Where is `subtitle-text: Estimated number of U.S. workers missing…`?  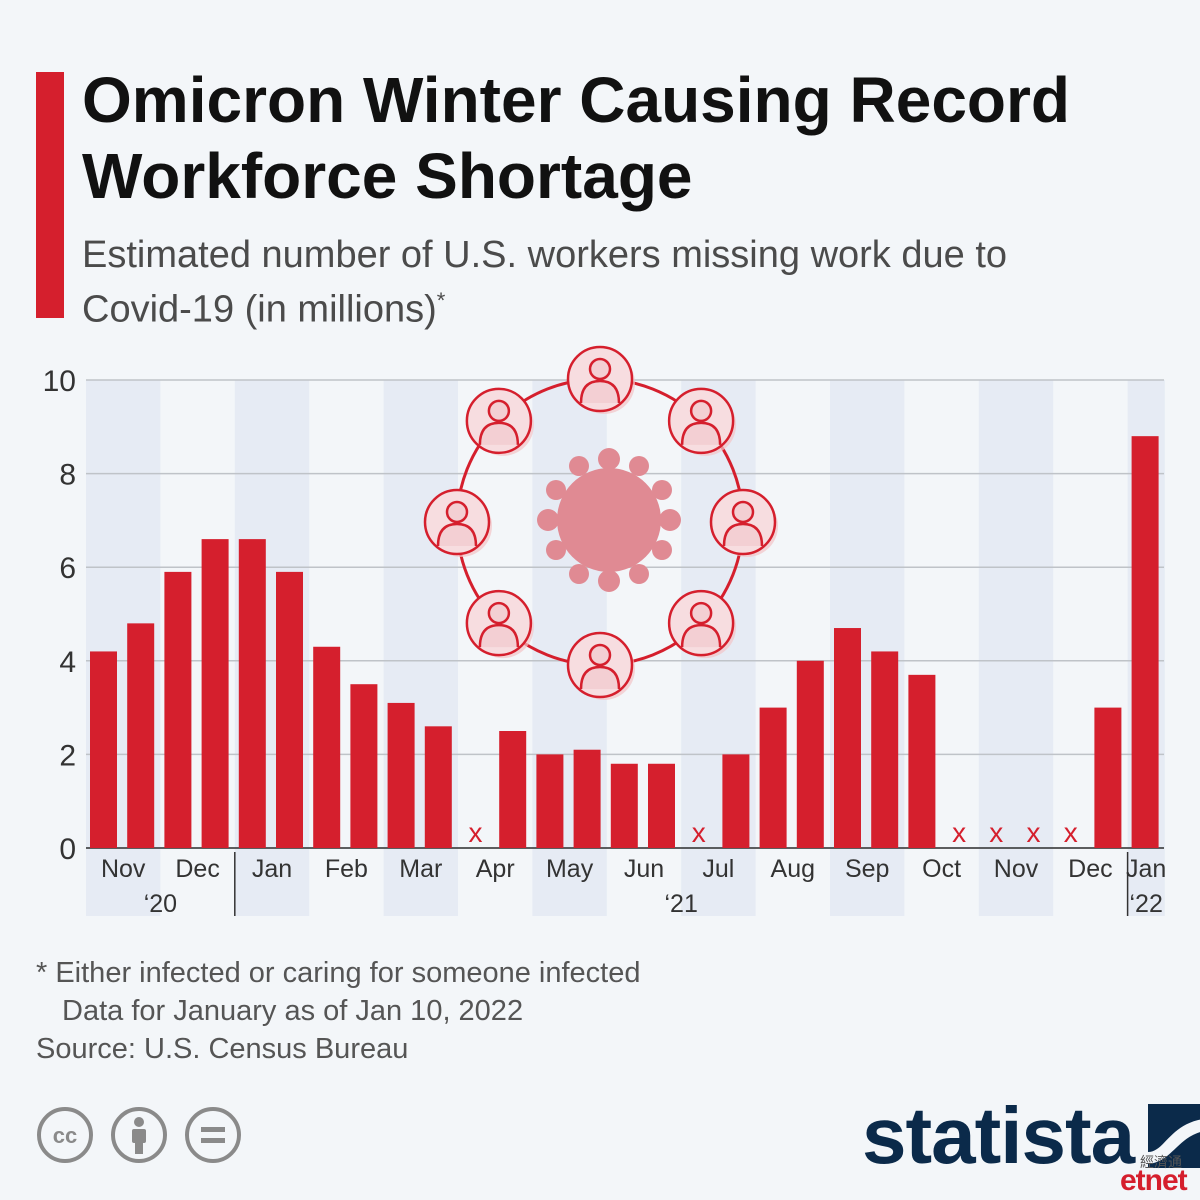 subtitle-text: Estimated number of U.S. workers missing… is located at coordinates (545, 282).